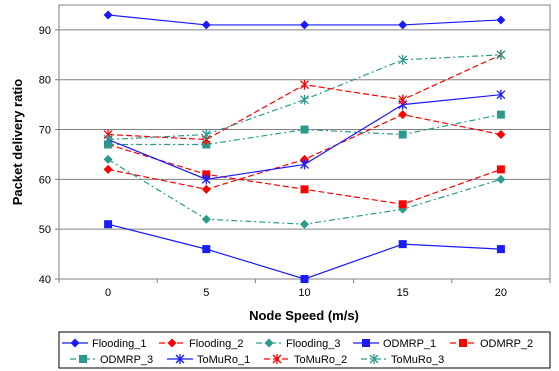  I want to click on x-tick-label: 0, so click(108, 293).